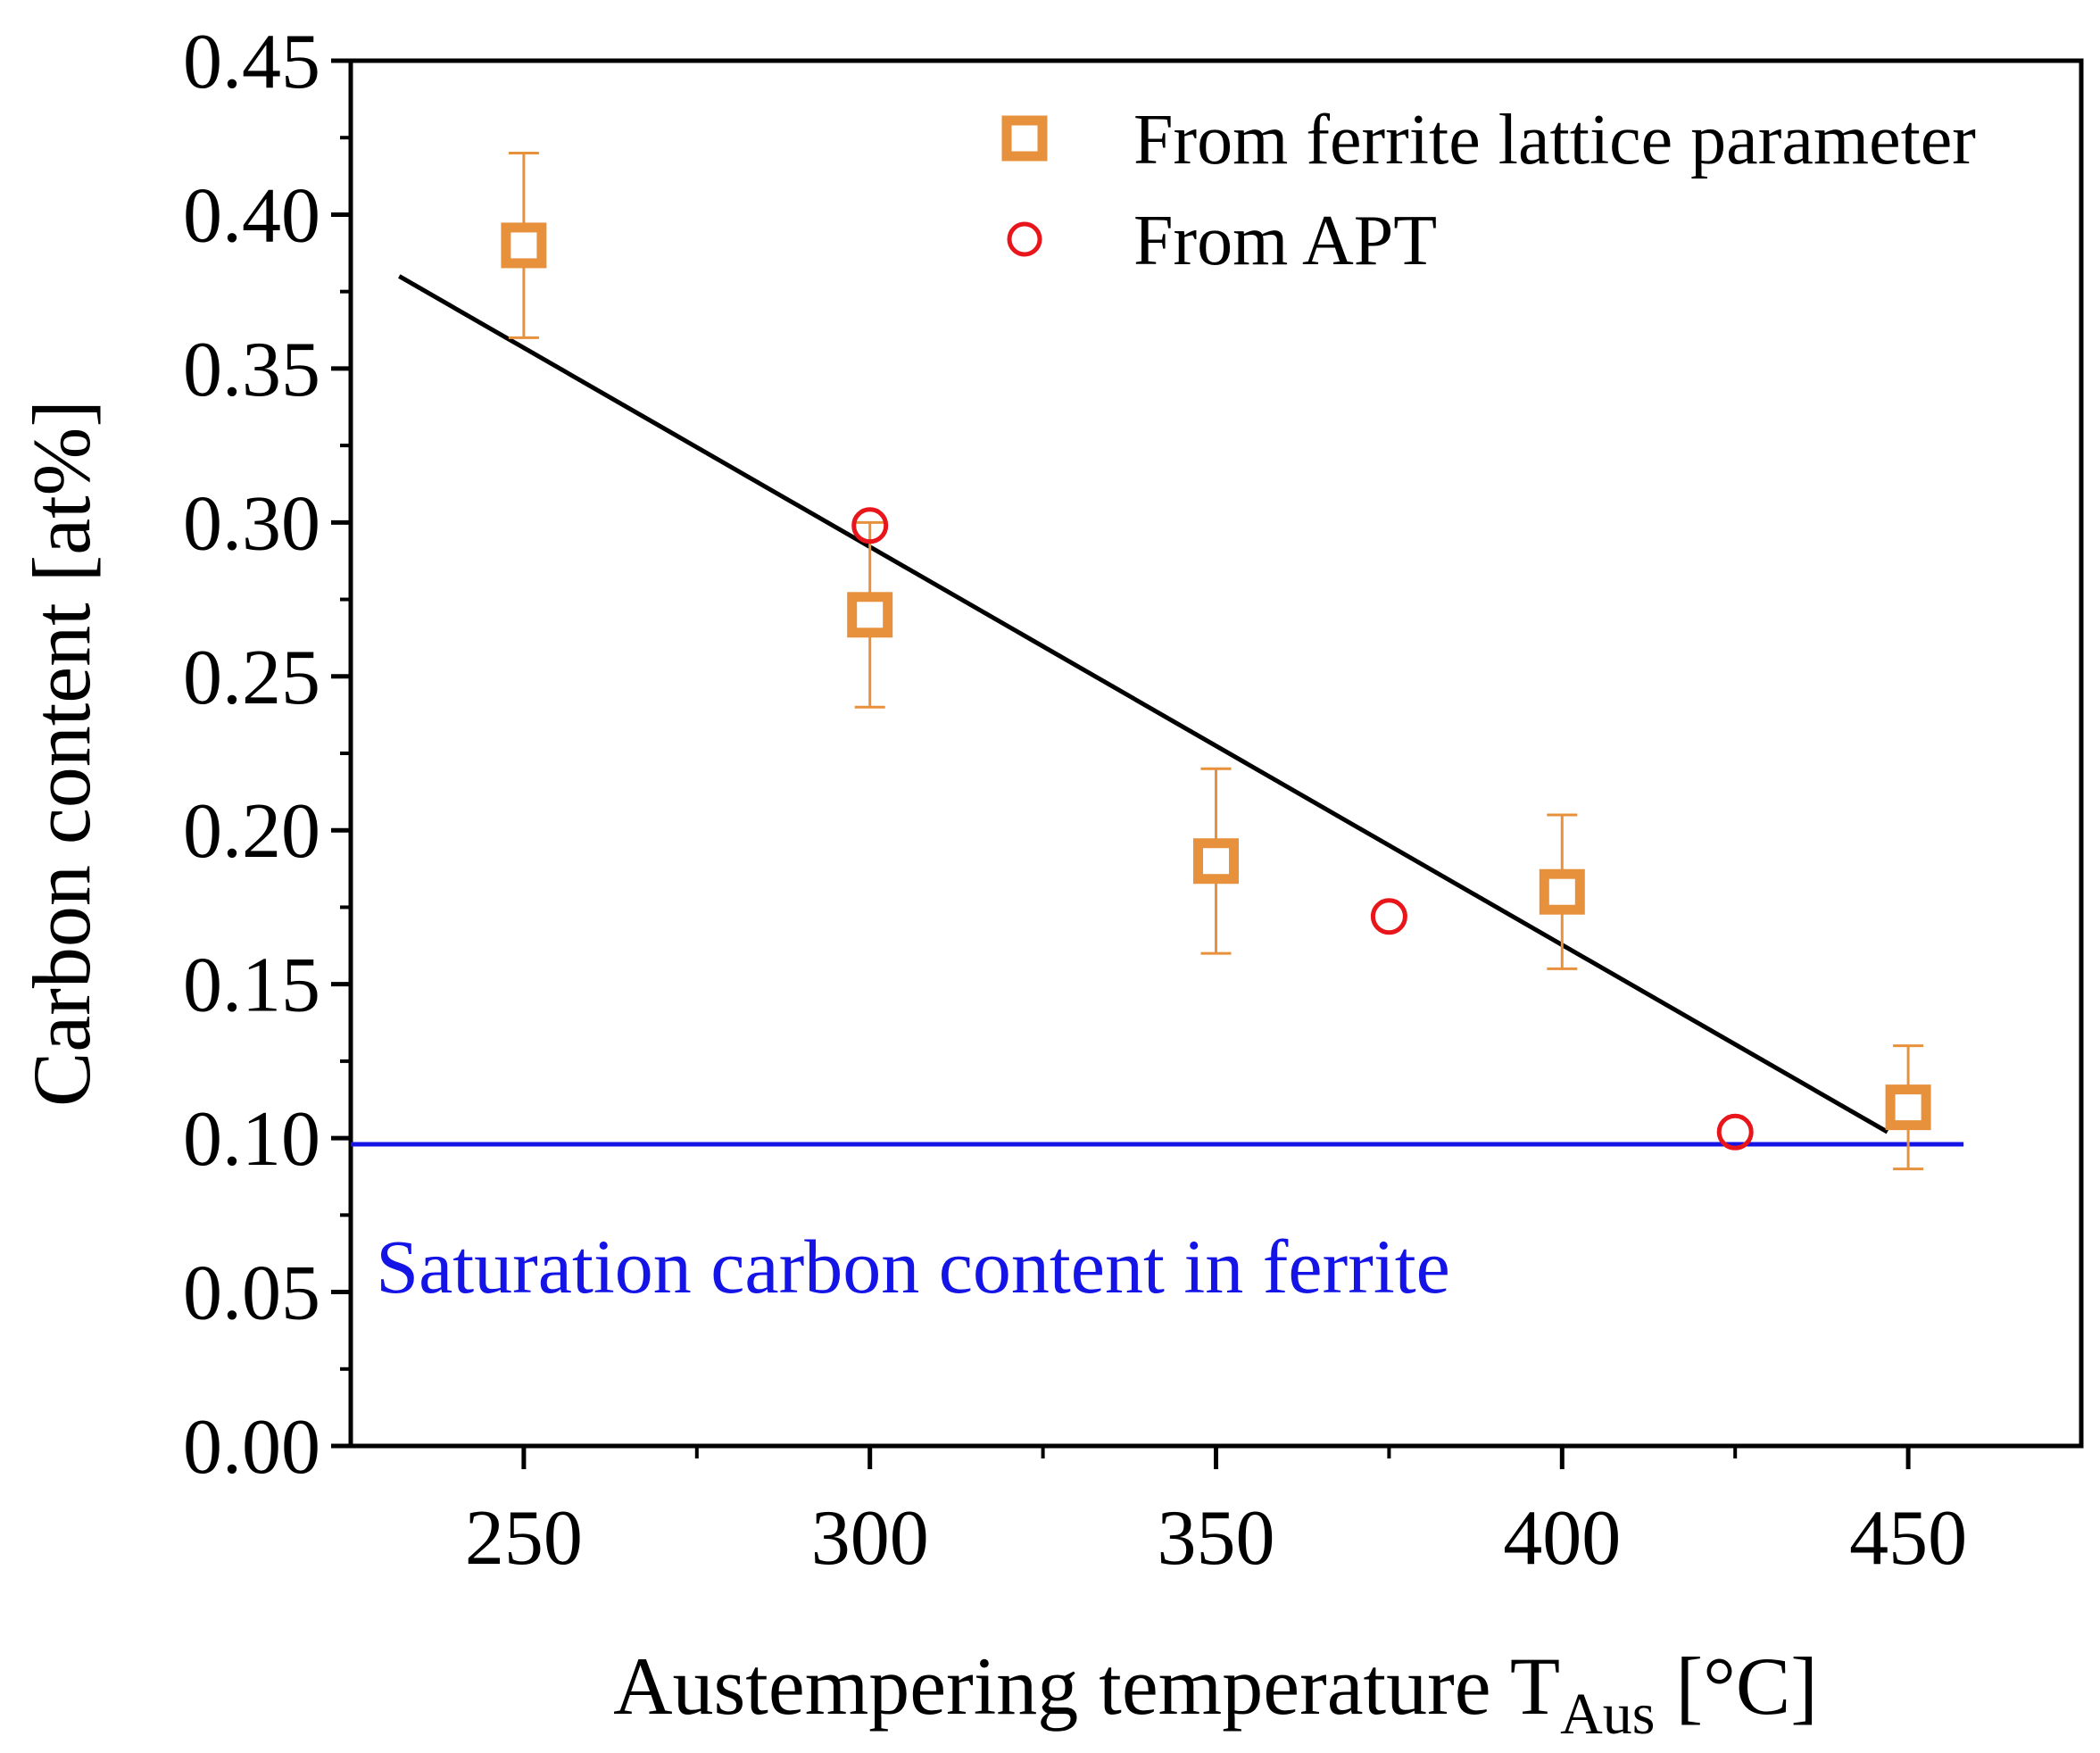 This screenshot has width=2100, height=1753. What do you see at coordinates (1285, 241) in the screenshot?
I see `legend-label: From APT` at bounding box center [1285, 241].